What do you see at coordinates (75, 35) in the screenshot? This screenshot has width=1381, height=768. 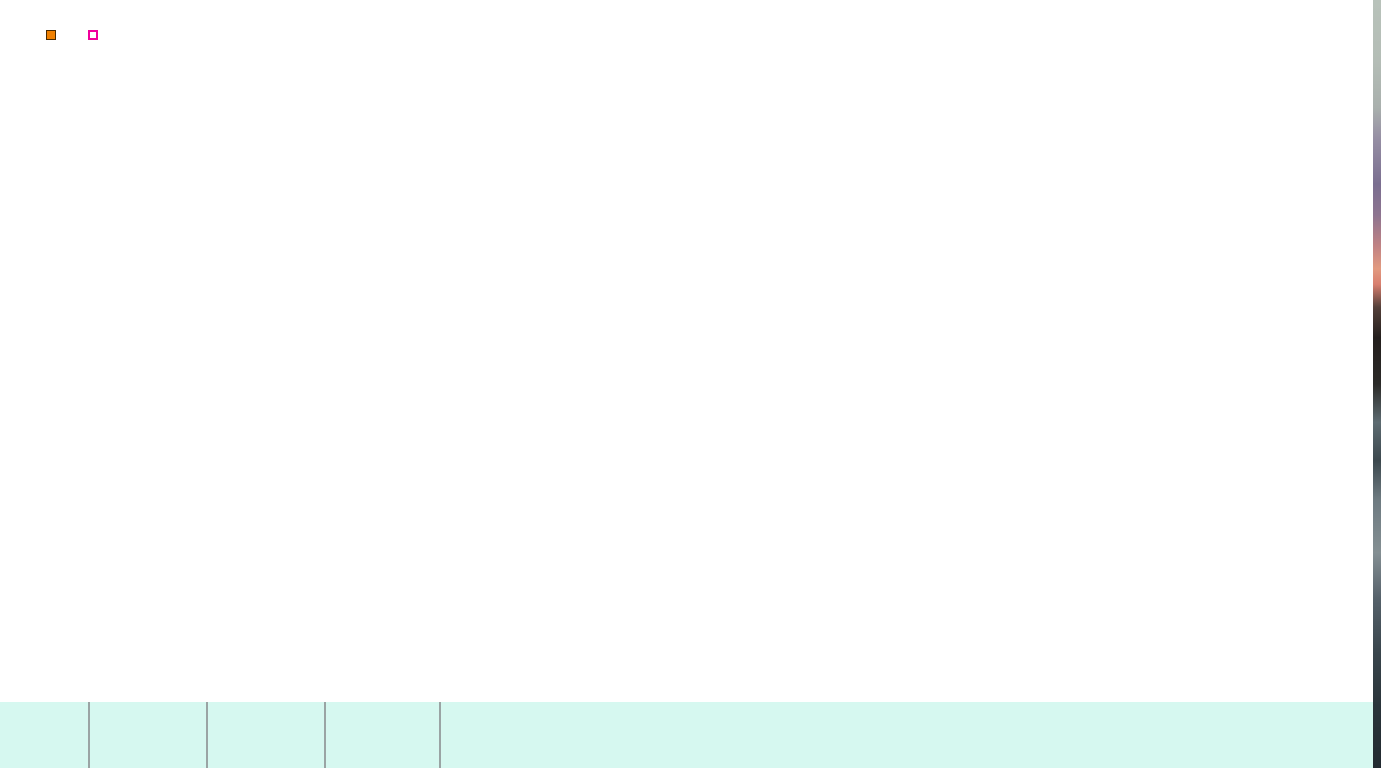 I see `chart-legend` at bounding box center [75, 35].